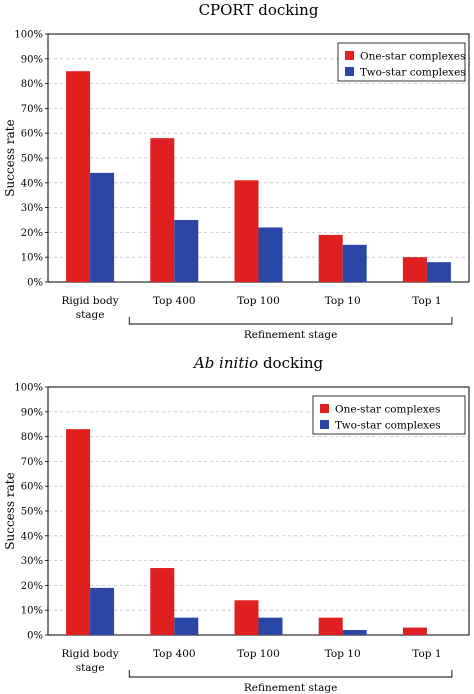  I want to click on chart-title: Ab initio docking, so click(258, 363).